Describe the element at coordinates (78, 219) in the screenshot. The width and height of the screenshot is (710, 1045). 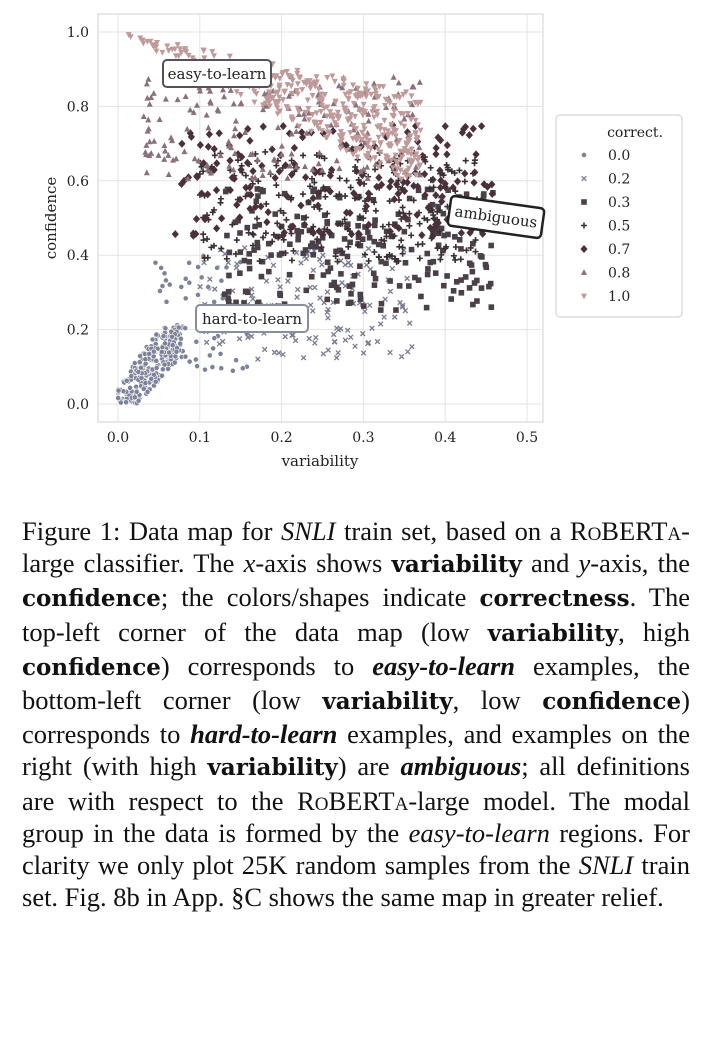
I see `y-tick-labels: 0.0 0.2 0.4 0.6 0.8 1.0` at that location.